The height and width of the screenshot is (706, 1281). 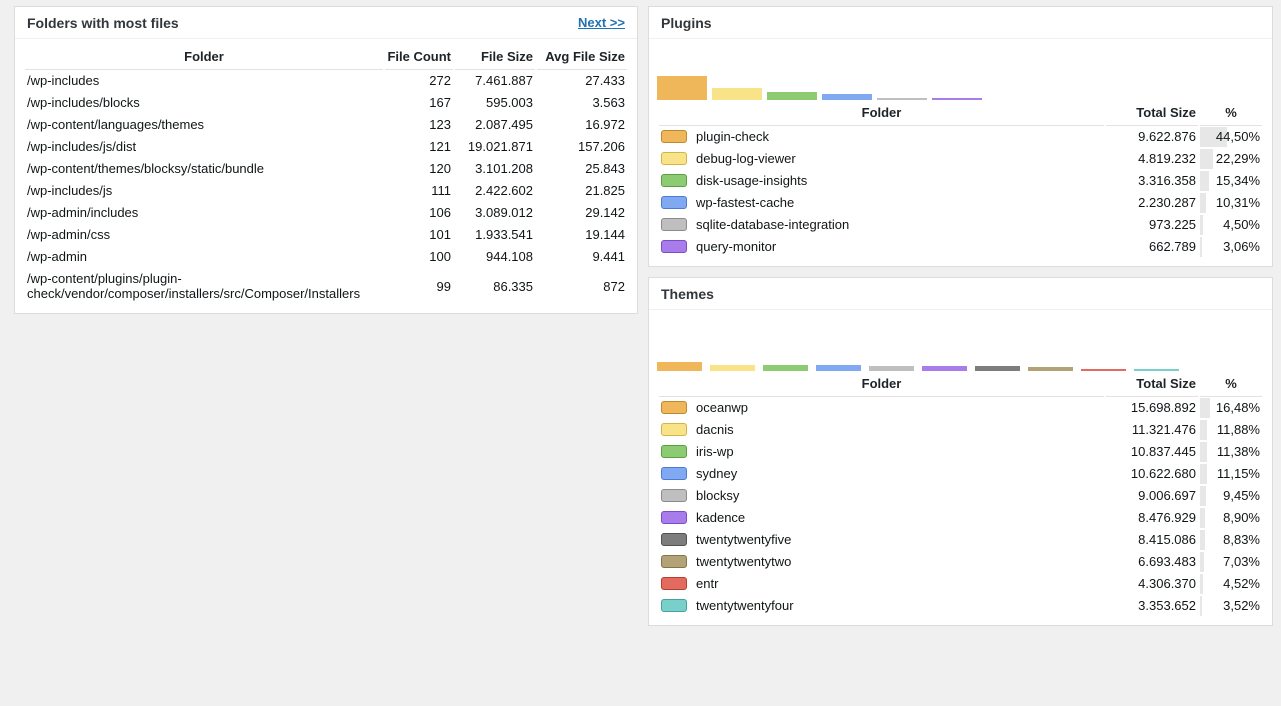 What do you see at coordinates (513, 286) in the screenshot?
I see `file-size-value: 86.335` at bounding box center [513, 286].